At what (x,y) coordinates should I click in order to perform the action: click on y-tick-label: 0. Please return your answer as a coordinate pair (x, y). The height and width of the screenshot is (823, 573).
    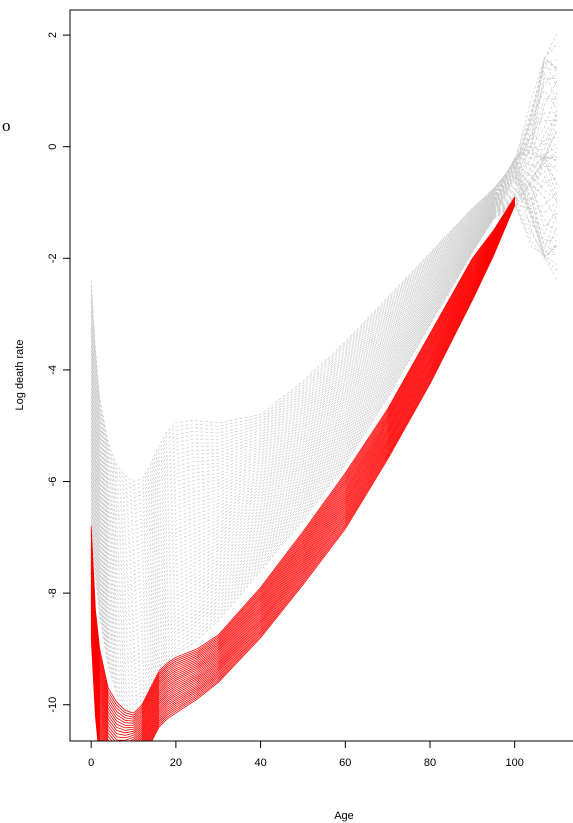
    Looking at the image, I should click on (53, 147).